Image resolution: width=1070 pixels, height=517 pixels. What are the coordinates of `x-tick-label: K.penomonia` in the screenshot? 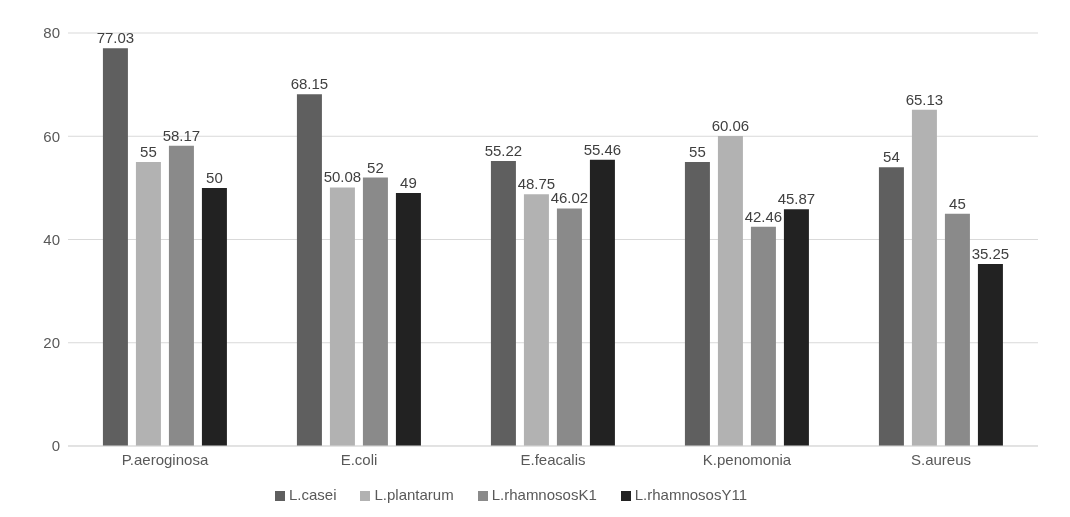 It's located at (747, 459).